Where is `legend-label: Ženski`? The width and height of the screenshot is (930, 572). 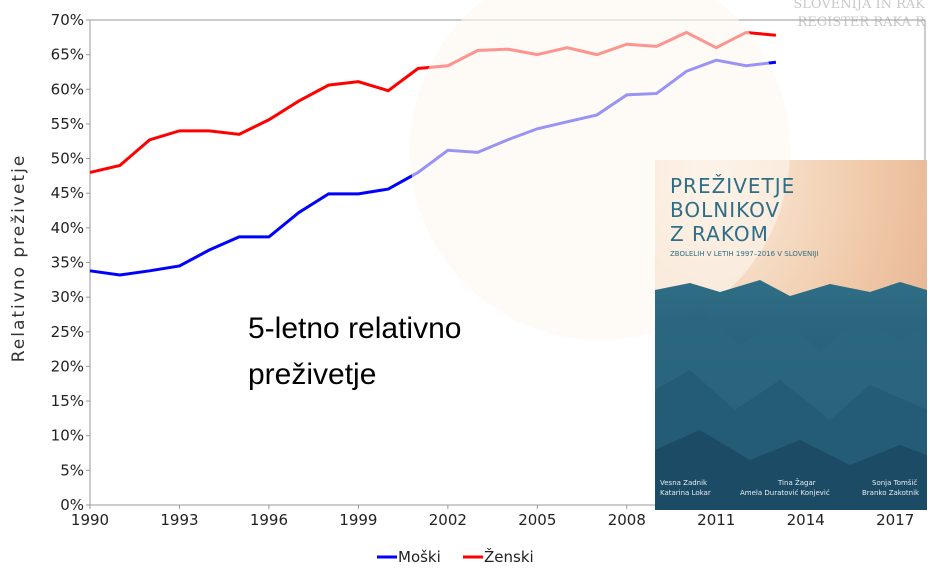
legend-label: Ženski is located at coordinates (509, 556).